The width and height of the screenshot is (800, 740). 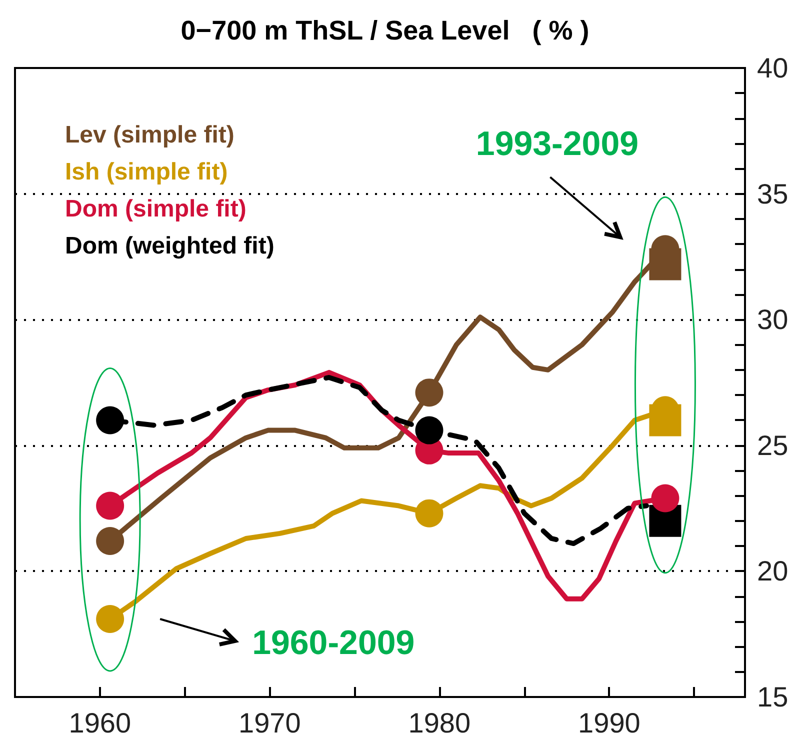 I want to click on annotation: 1960-2009, so click(x=333, y=643).